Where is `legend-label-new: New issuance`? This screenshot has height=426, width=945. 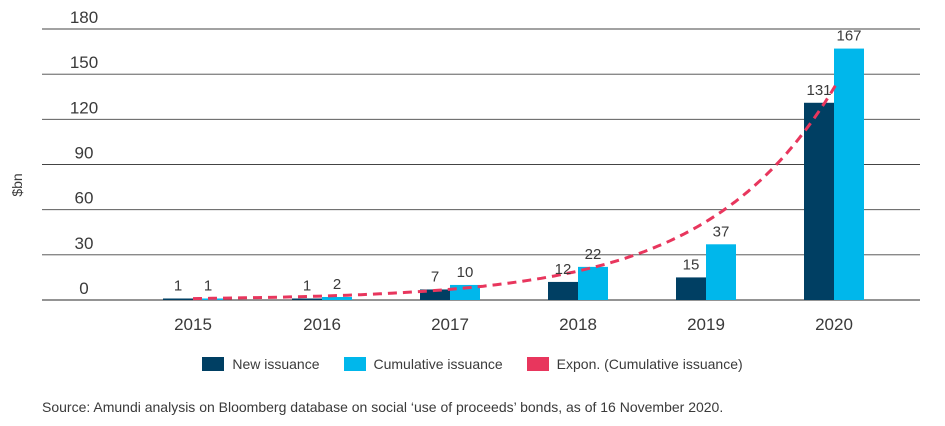
legend-label-new: New issuance is located at coordinates (276, 364).